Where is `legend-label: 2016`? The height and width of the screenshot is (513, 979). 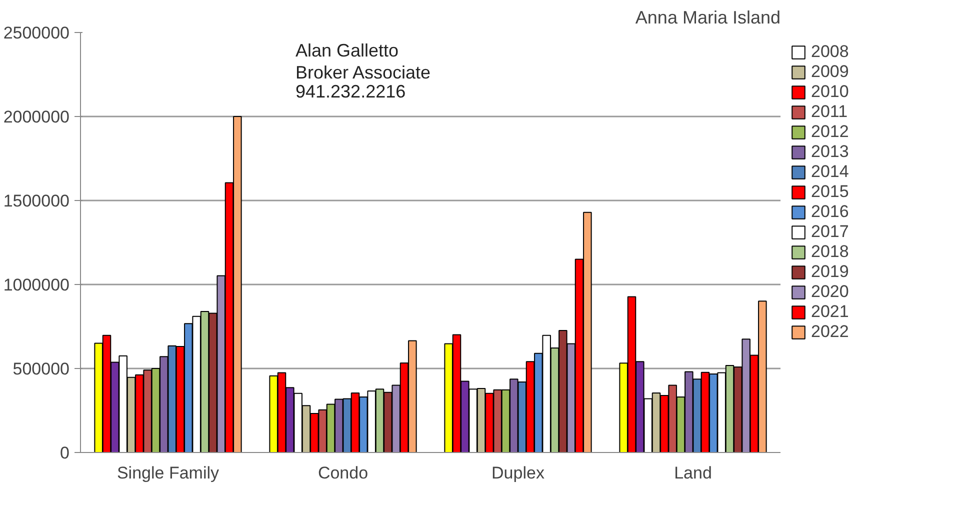
legend-label: 2016 is located at coordinates (830, 212).